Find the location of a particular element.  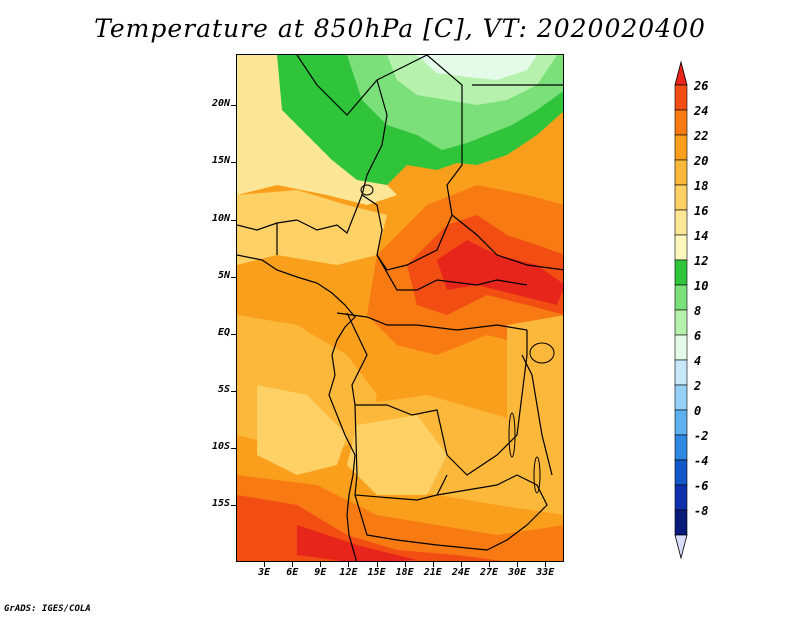

latitude-label: 5S is located at coordinates (223, 389).